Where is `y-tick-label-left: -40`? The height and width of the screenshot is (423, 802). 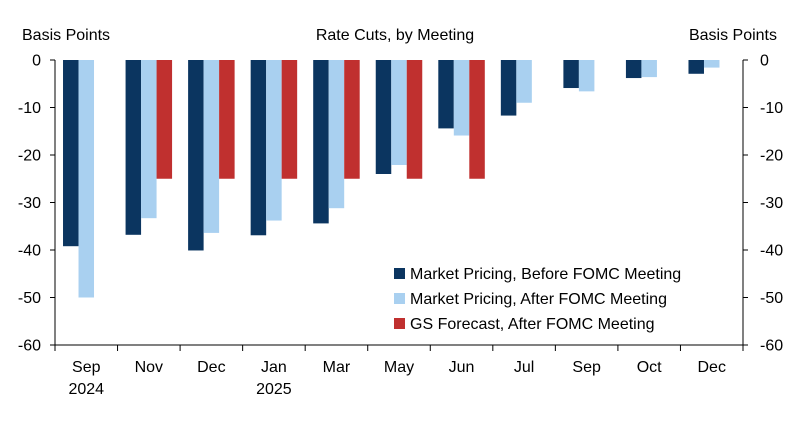
y-tick-label-left: -40 is located at coordinates (29, 251).